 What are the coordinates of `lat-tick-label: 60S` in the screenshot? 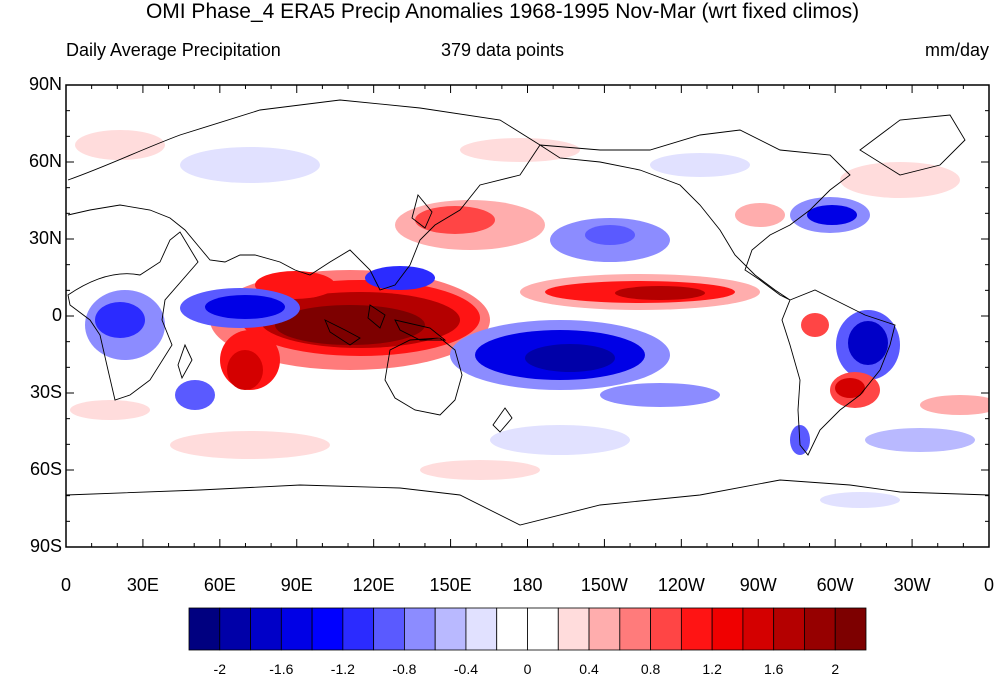 It's located at (45, 469).